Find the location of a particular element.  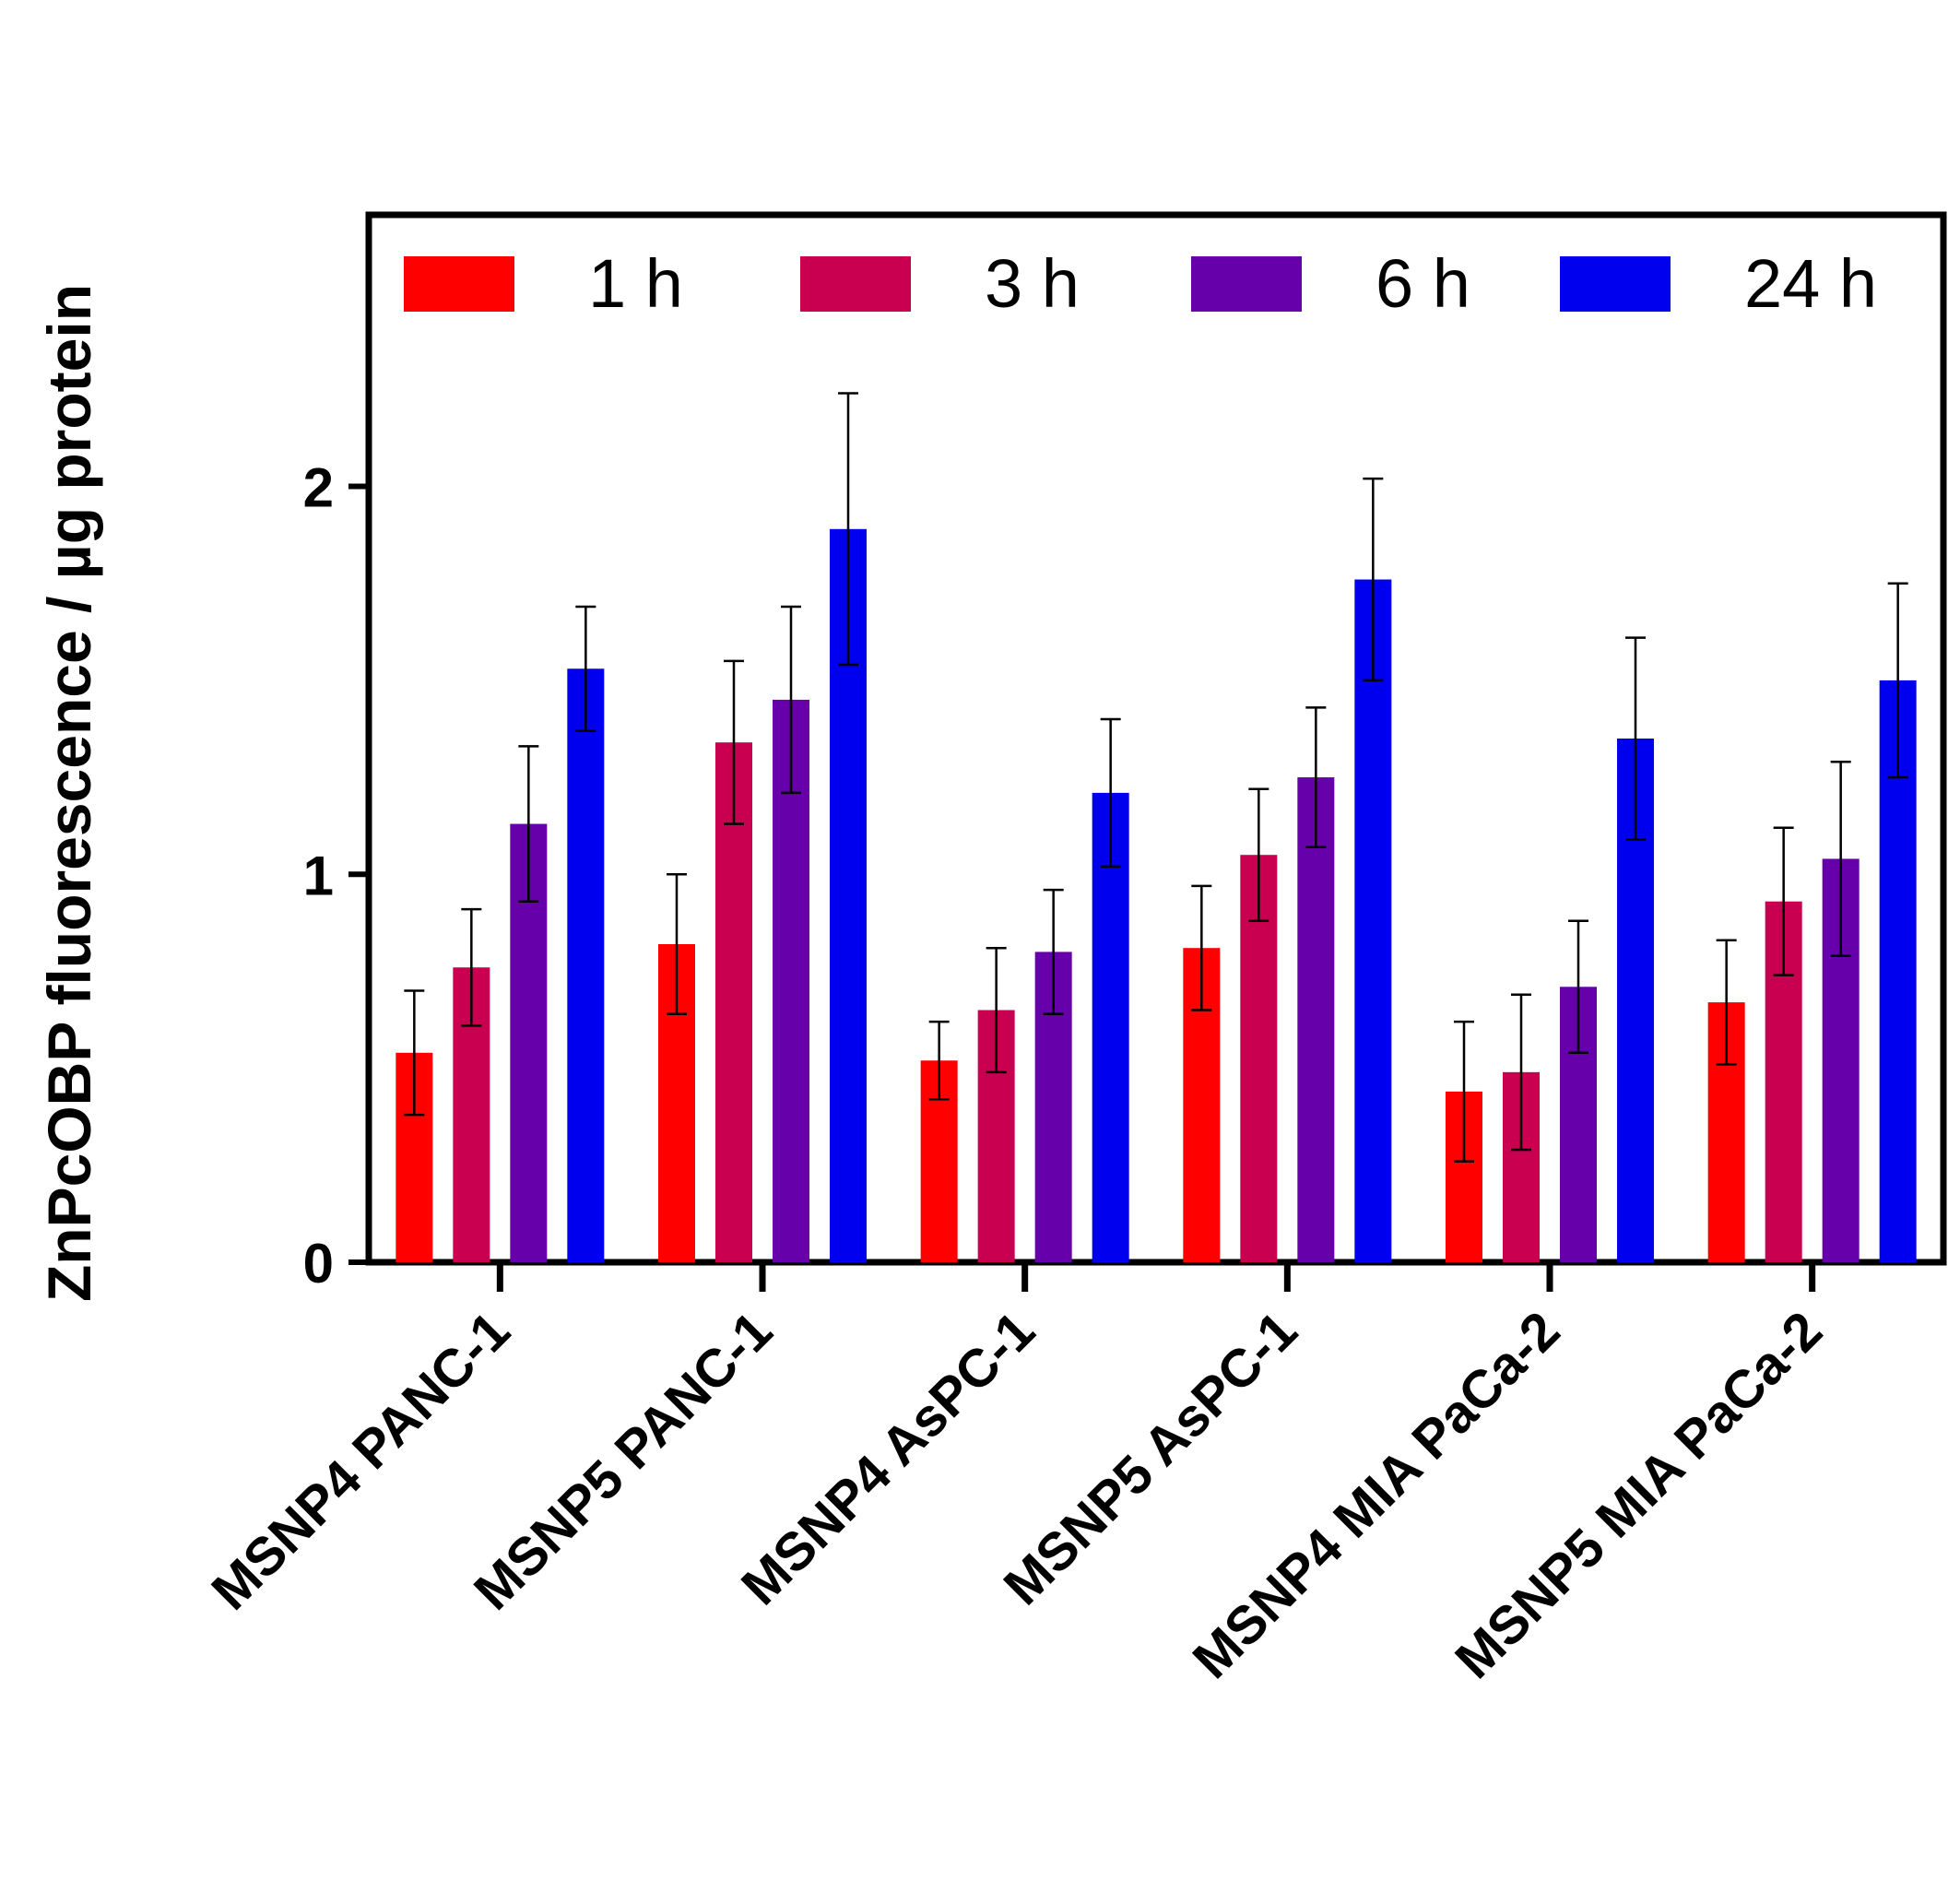

legend-label: 24 h is located at coordinates (1810, 283).